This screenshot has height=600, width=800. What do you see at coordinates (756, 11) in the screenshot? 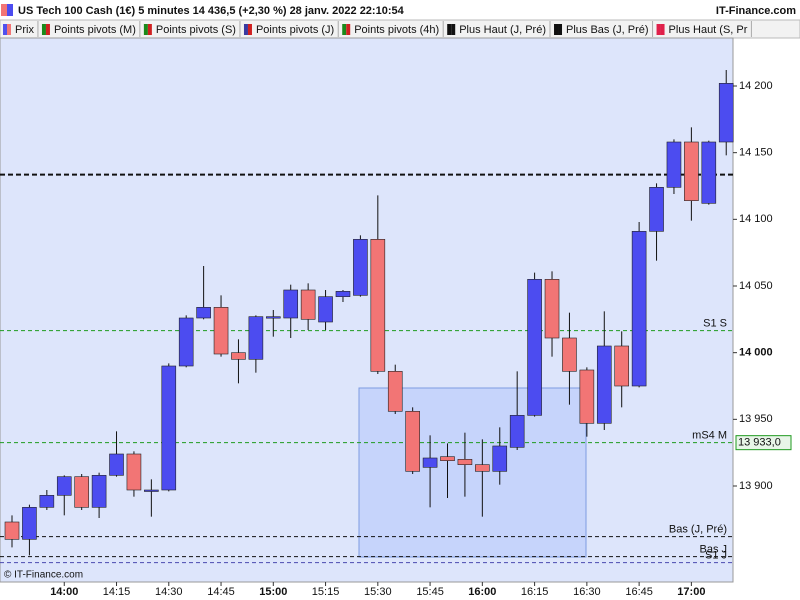
I see `site-name: IT-Finance.com` at bounding box center [756, 11].